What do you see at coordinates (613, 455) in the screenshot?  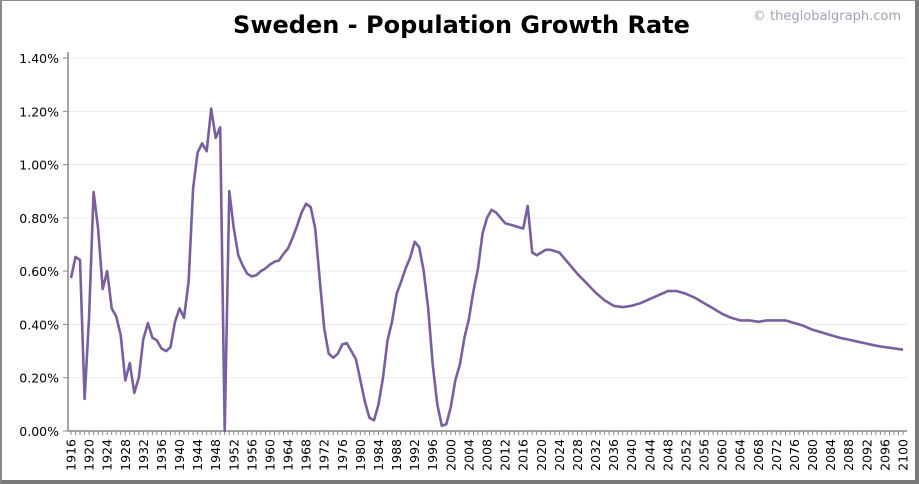 I see `x-tick-label: 2036` at bounding box center [613, 455].